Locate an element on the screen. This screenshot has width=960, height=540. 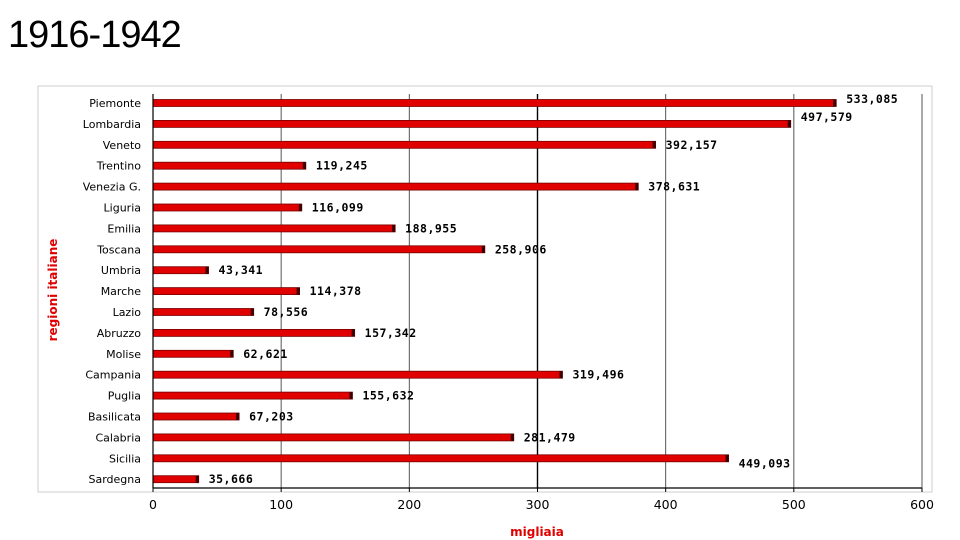
value-label: 281,479 is located at coordinates (550, 437).